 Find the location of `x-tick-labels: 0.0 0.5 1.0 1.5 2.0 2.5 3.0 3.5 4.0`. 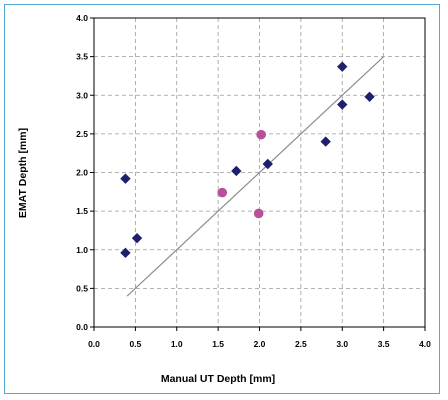

x-tick-labels: 0.0 0.5 1.0 1.5 2.0 2.5 3.0 3.5 4.0 is located at coordinates (259, 344).